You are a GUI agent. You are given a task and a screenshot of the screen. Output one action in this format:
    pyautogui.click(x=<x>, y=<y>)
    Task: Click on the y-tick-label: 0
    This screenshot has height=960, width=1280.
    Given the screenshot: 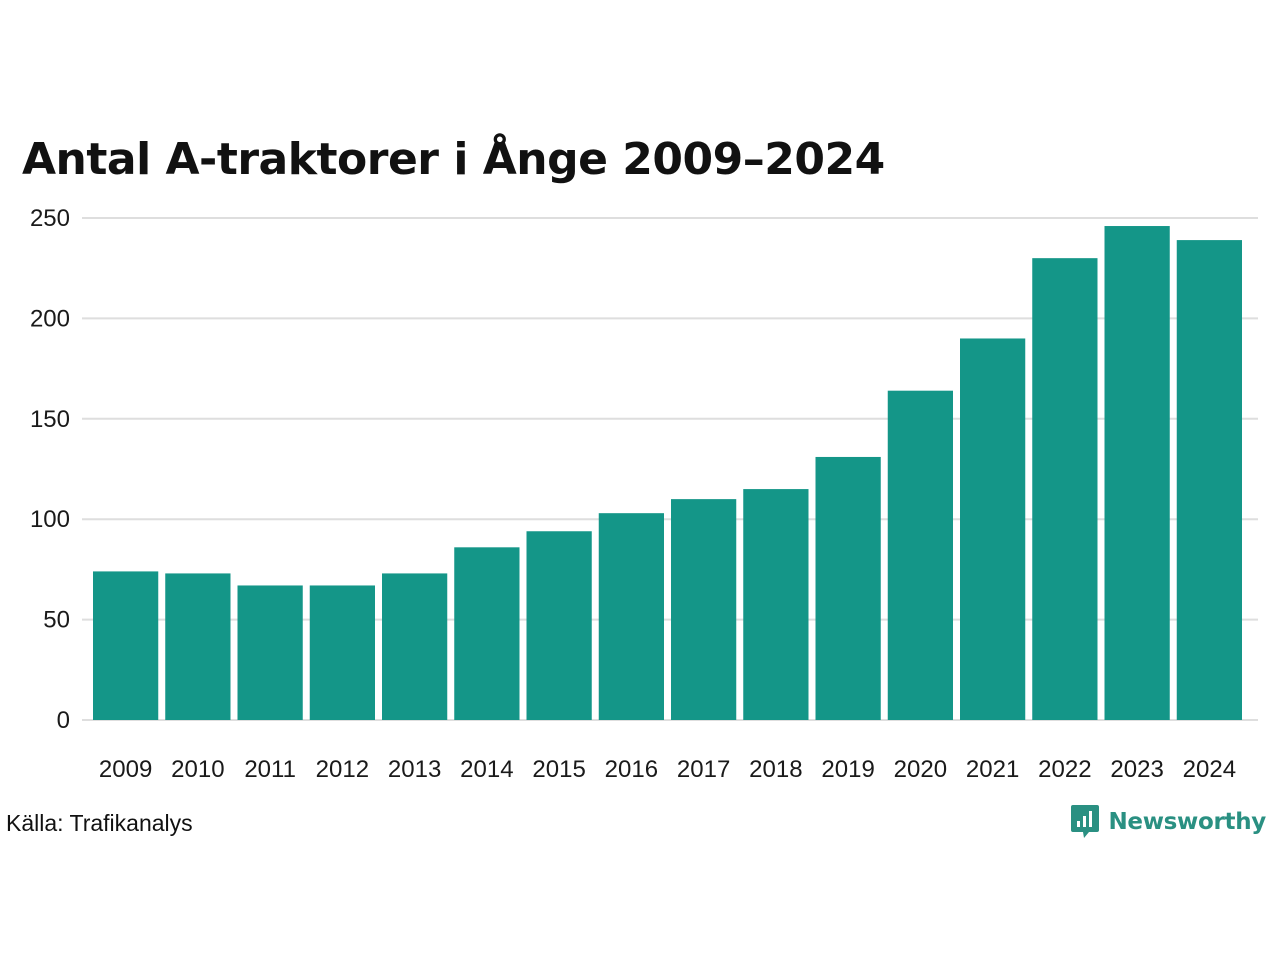 What is the action you would take?
    pyautogui.click(x=63, y=720)
    